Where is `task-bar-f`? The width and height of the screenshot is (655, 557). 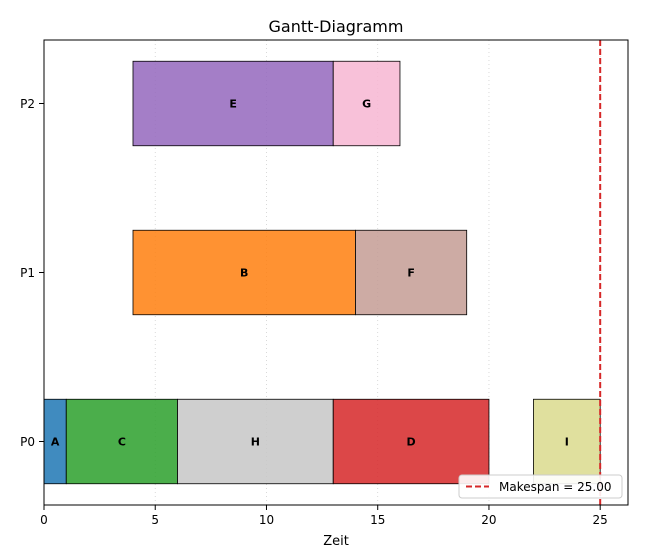
task-bar-f is located at coordinates (411, 272).